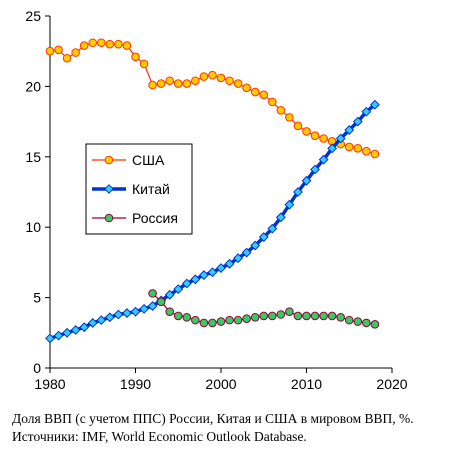 The height and width of the screenshot is (453, 450). I want to click on x-tick-label: 1990, so click(135, 384).